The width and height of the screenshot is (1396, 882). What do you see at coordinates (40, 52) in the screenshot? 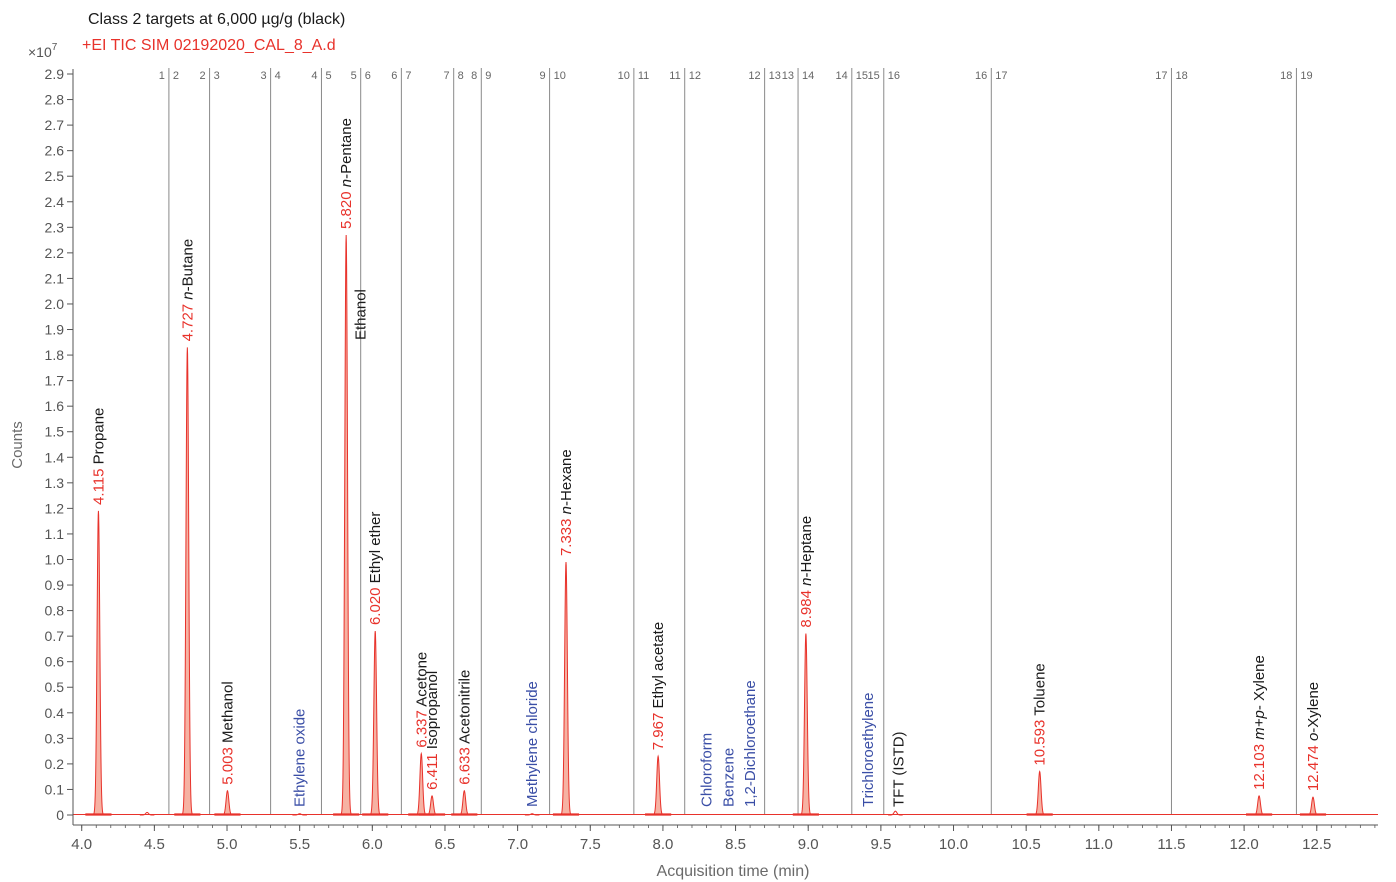
I see `y-multiplier-base: ×10` at bounding box center [40, 52].